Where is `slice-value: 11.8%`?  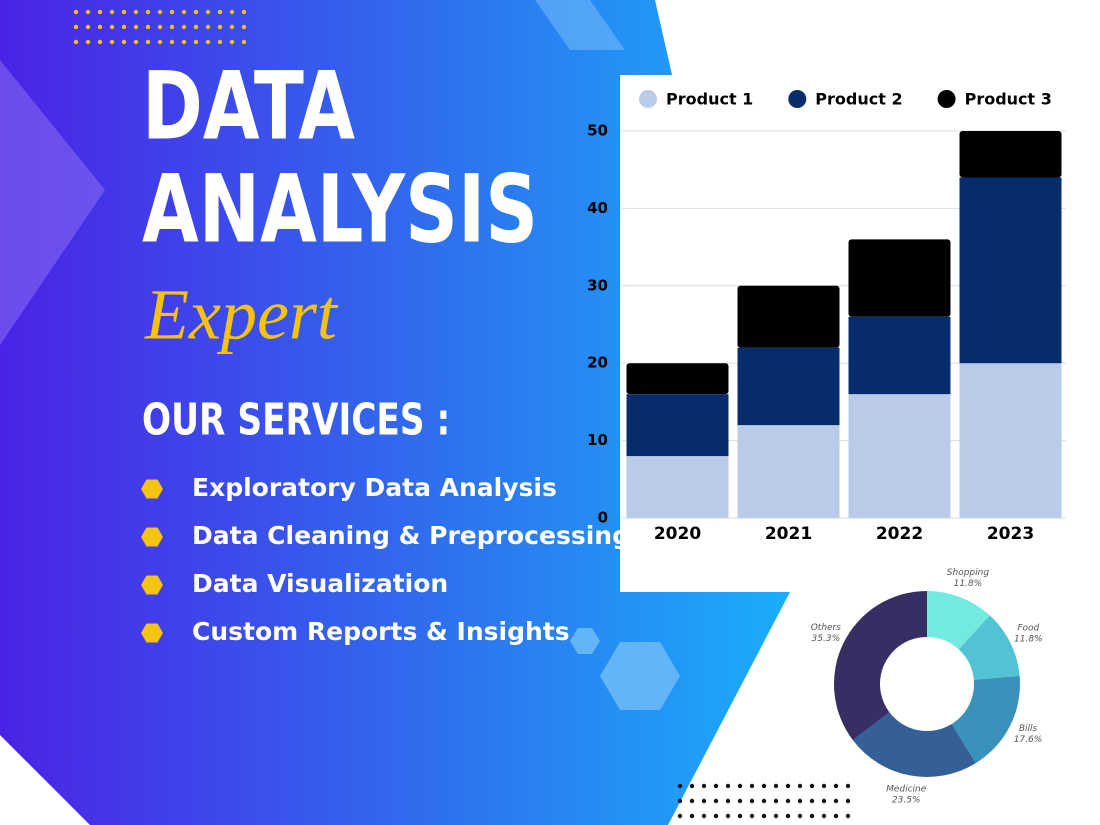 slice-value: 11.8% is located at coordinates (968, 584).